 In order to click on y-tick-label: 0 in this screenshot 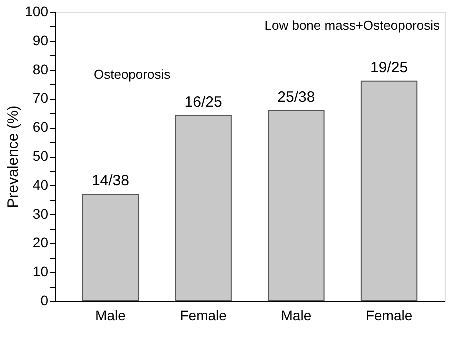, I will do `click(44, 300)`.